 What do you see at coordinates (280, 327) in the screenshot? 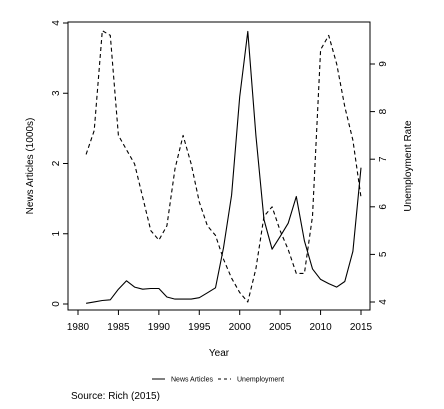
I see `x-tick-label: 2005` at bounding box center [280, 327].